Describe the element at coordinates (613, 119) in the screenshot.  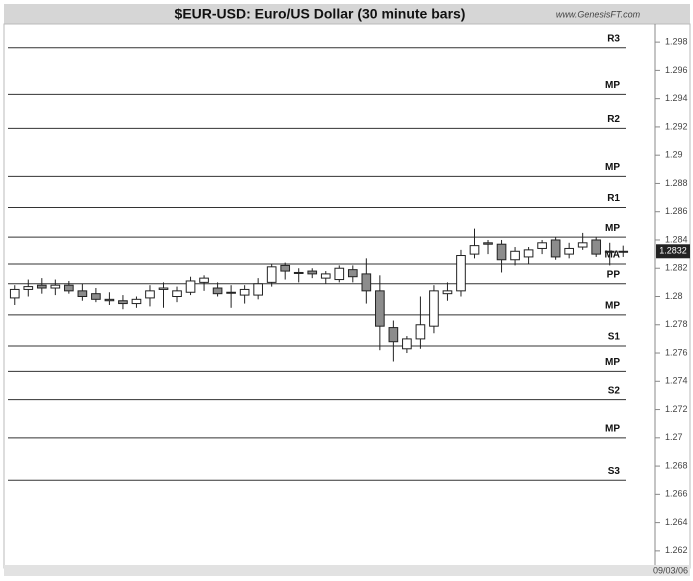
I see `level-label: R2` at that location.